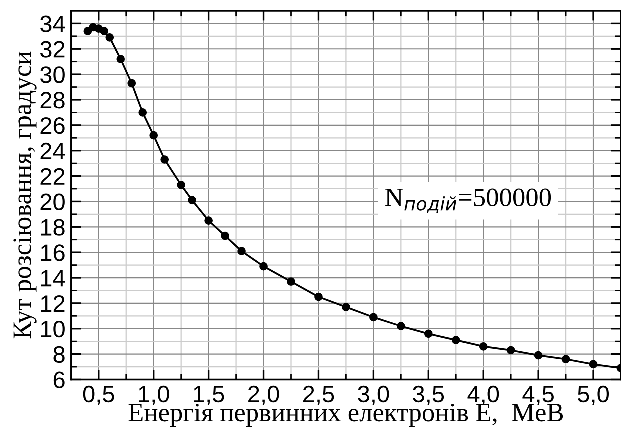 Image resolution: width=621 pixels, height=439 pixels. Describe the element at coordinates (53, 24) in the screenshot. I see `y-tick-label: 34` at that location.